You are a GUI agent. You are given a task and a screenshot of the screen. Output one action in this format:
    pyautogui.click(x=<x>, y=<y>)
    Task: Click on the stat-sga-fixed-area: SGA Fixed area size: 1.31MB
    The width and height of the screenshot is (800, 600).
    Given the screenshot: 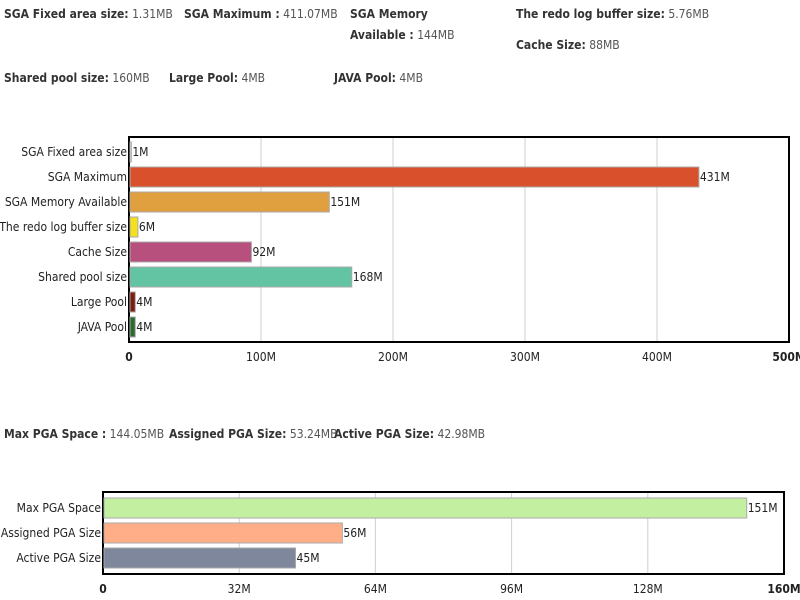 What is the action you would take?
    pyautogui.click(x=88, y=14)
    